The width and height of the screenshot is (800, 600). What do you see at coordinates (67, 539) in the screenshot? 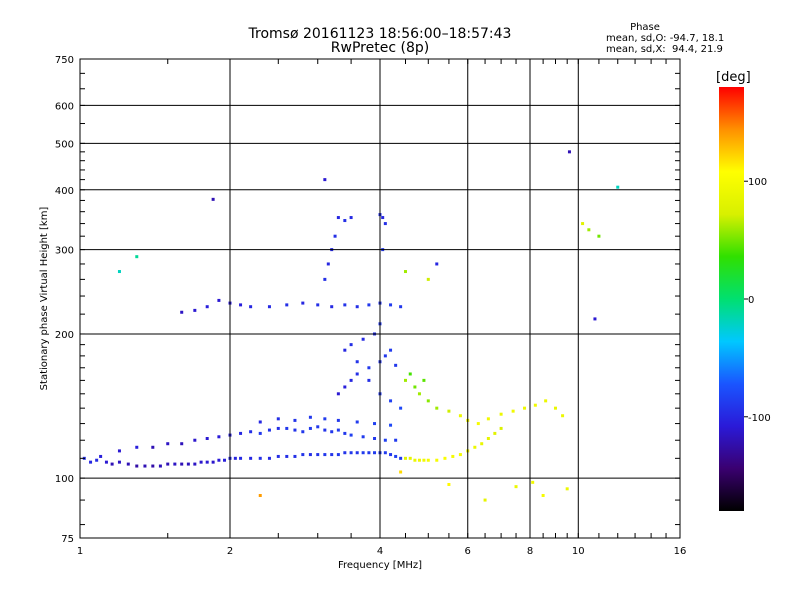
I see `y-tick-label: 75` at bounding box center [67, 539].